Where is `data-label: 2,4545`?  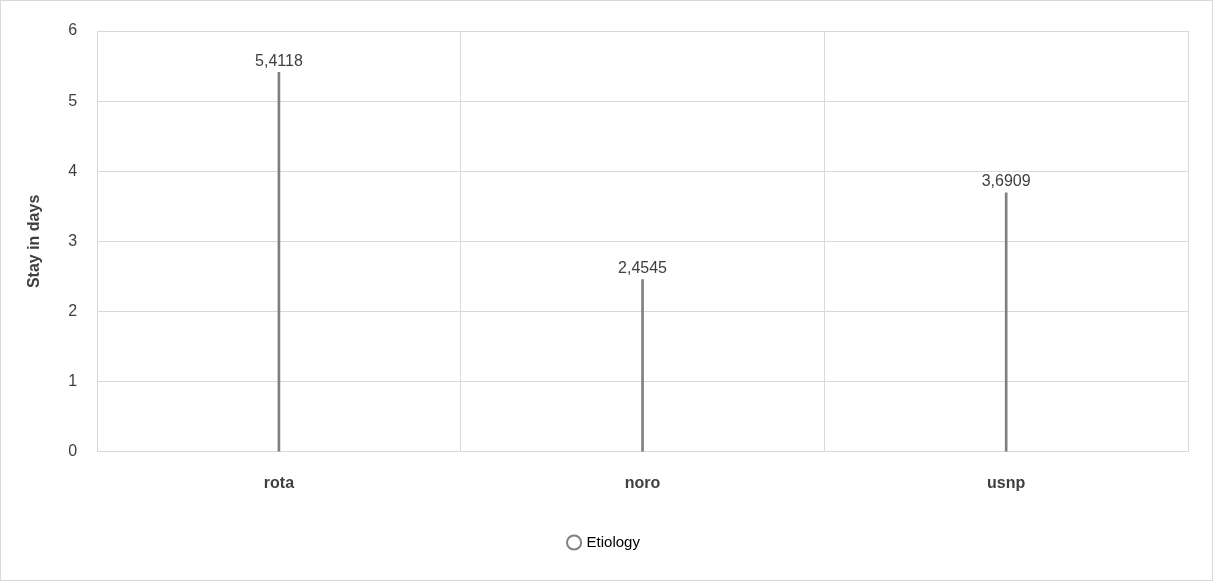
data-label: 2,4545 is located at coordinates (643, 268).